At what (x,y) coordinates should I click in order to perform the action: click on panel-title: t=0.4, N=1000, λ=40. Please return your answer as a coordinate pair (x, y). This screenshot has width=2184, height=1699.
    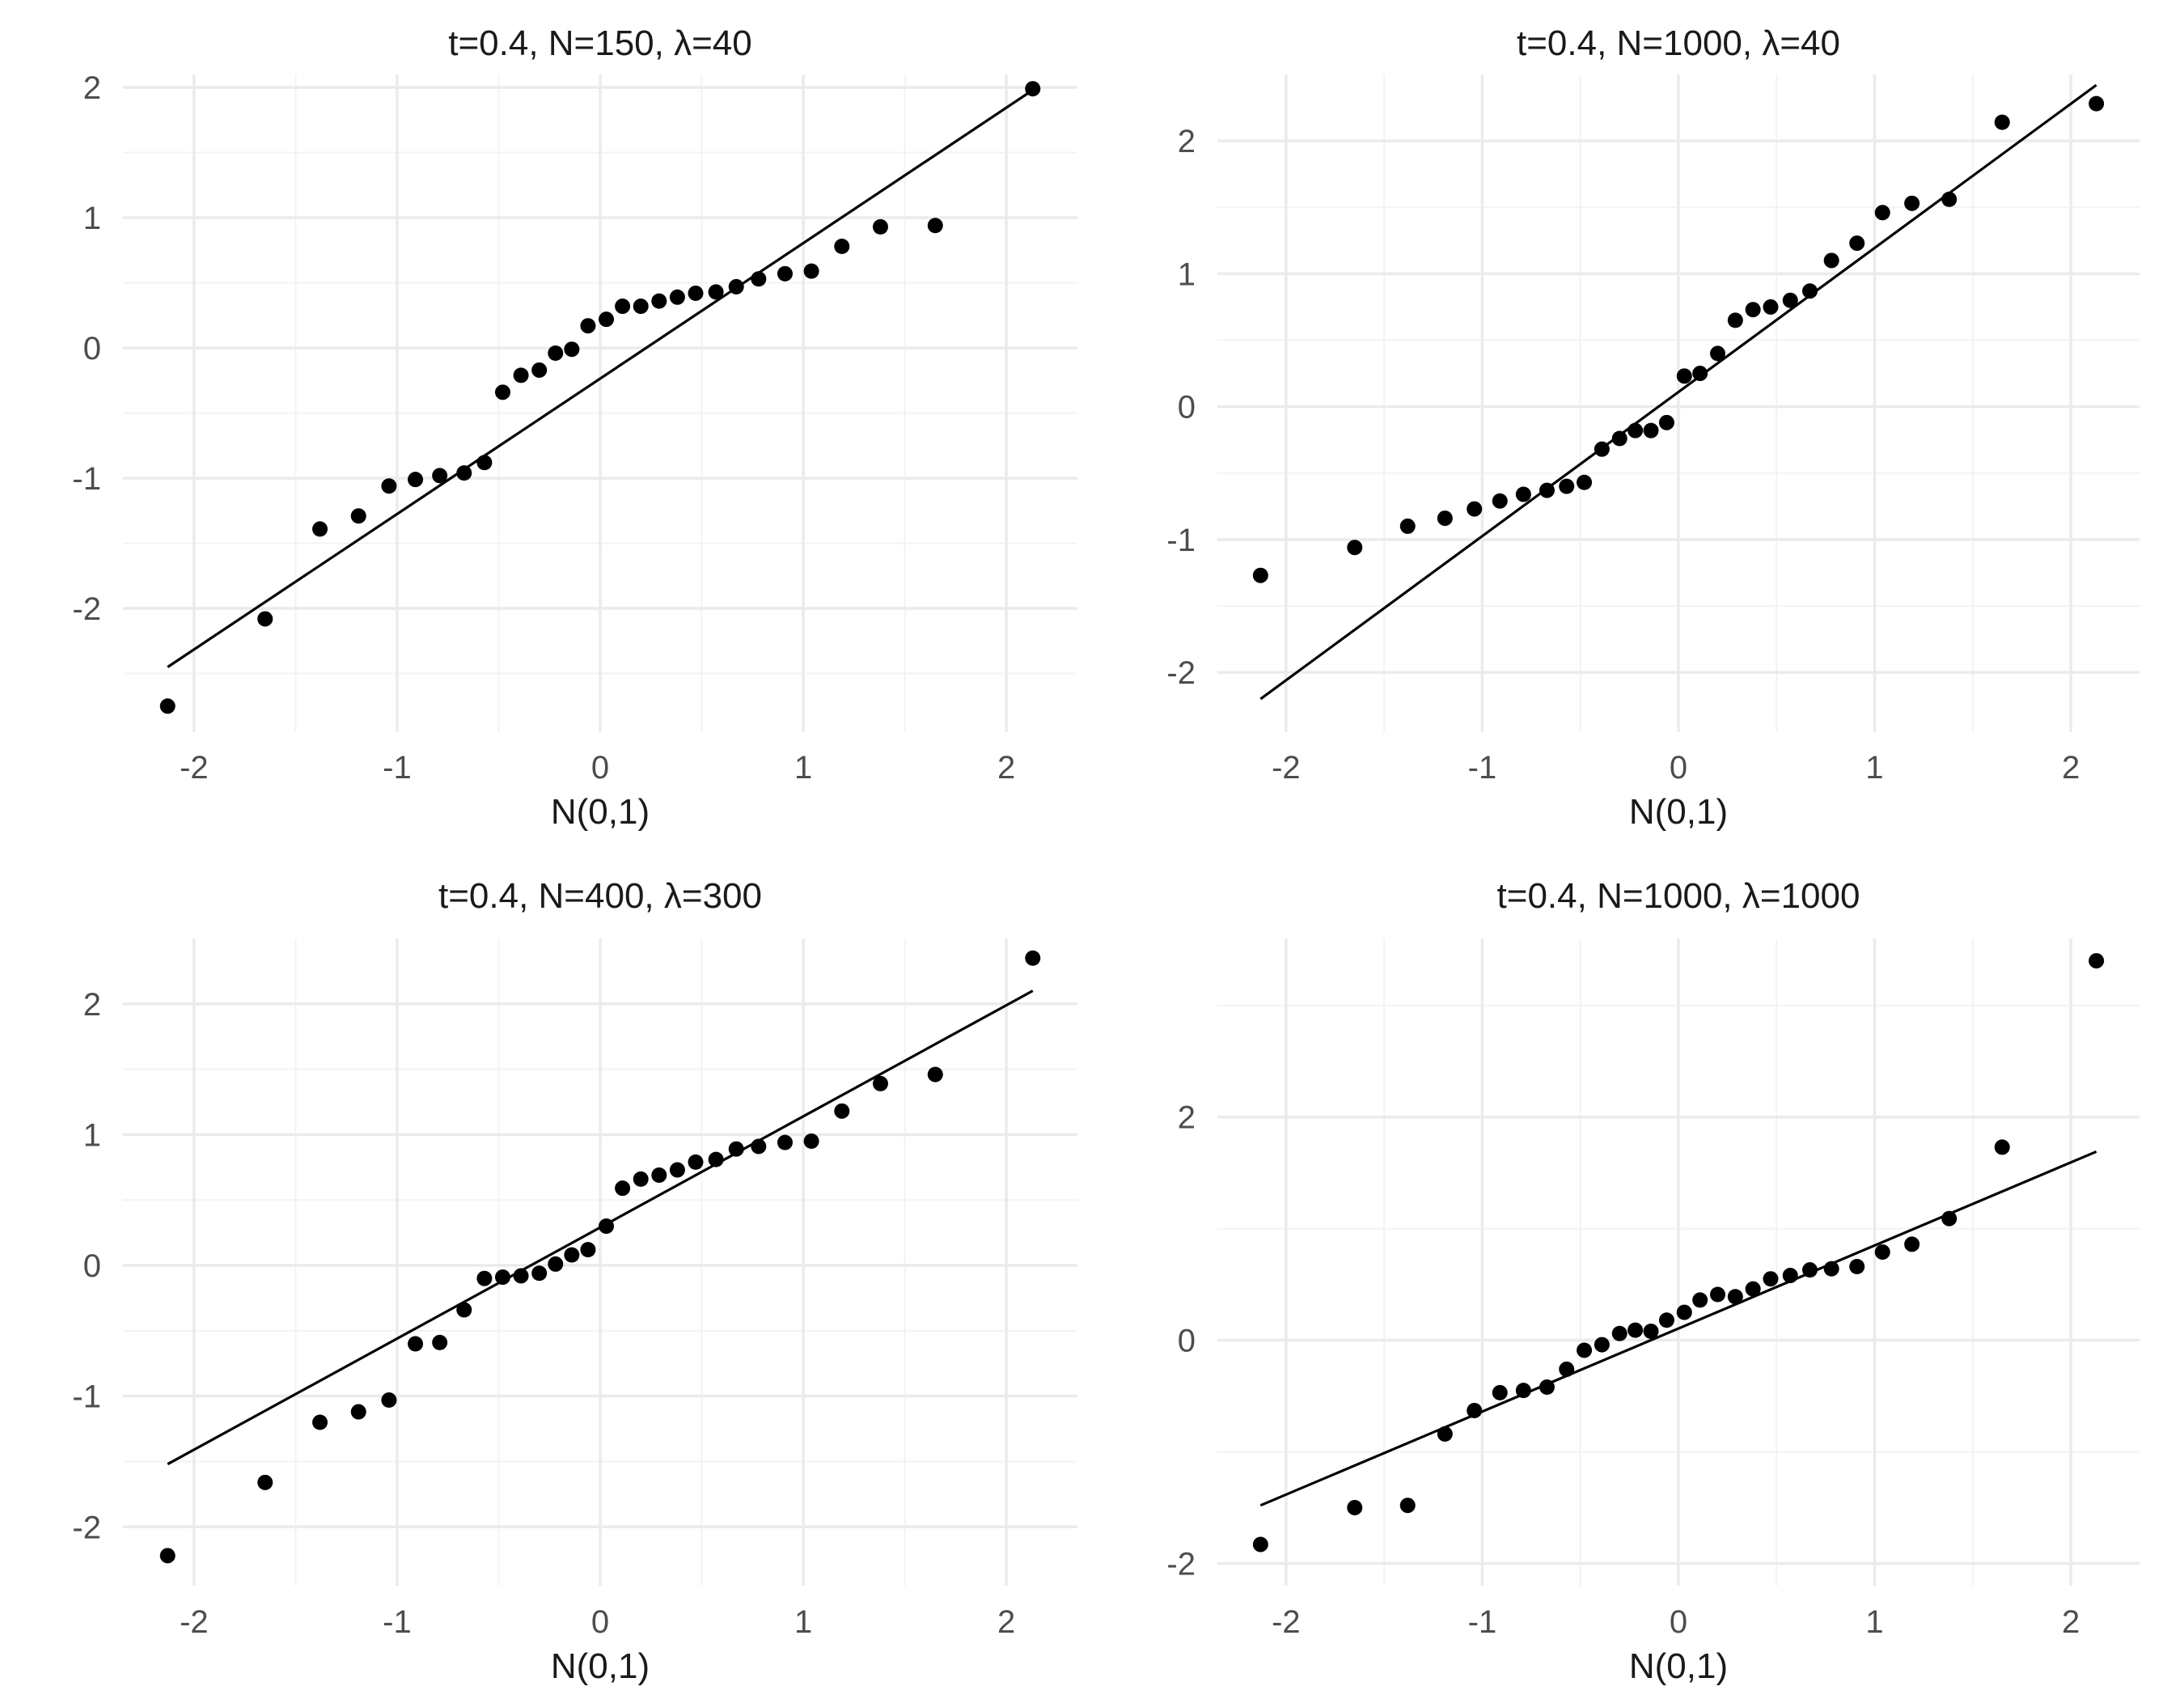
    Looking at the image, I should click on (1678, 43).